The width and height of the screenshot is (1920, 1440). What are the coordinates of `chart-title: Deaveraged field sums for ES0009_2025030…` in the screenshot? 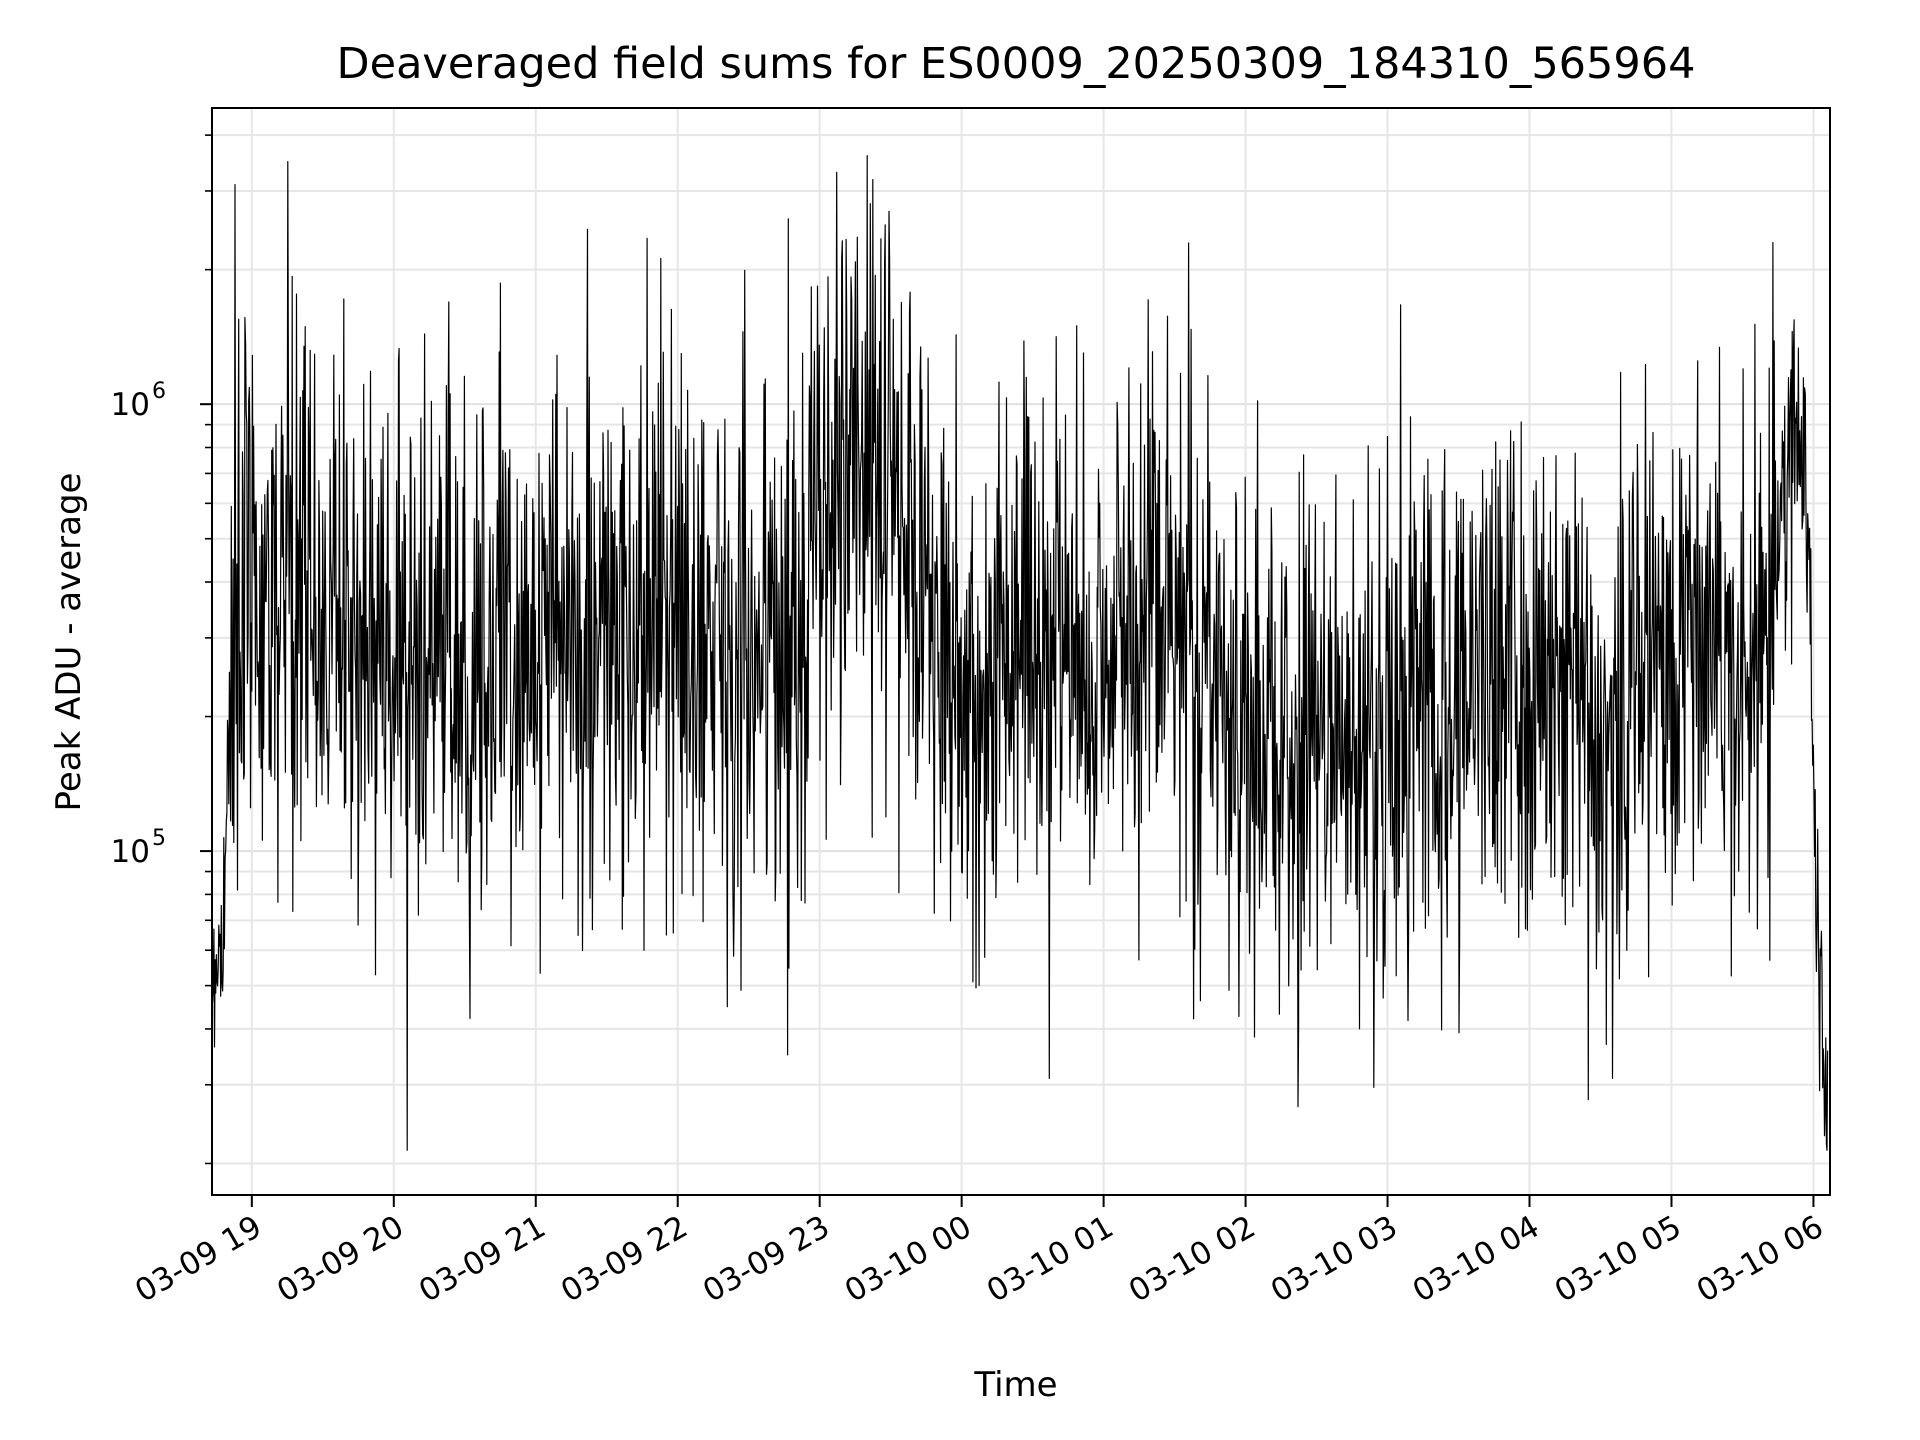 It's located at (1016, 64).